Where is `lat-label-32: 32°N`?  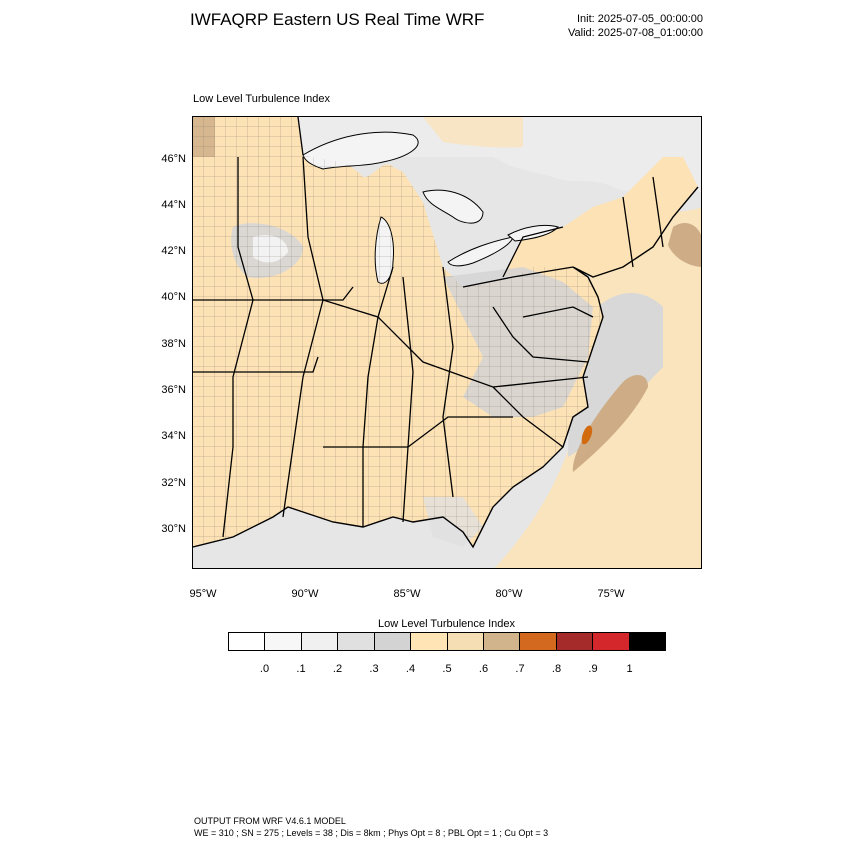 lat-label-32: 32°N is located at coordinates (173, 483).